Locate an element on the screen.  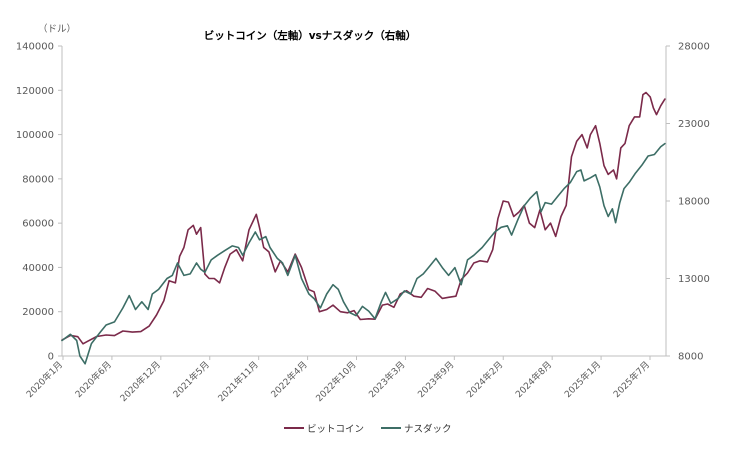
x-tick-label: 2021年5月 is located at coordinates (190, 379).